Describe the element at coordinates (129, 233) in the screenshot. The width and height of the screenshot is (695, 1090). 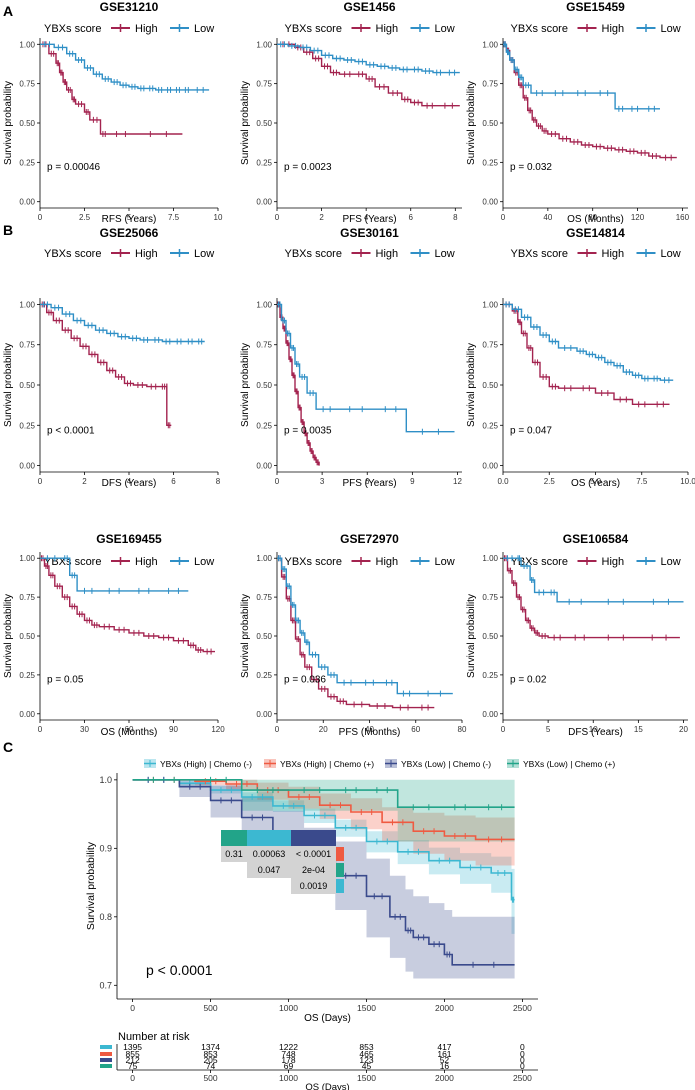
I see `chart-title: GSE25066` at that location.